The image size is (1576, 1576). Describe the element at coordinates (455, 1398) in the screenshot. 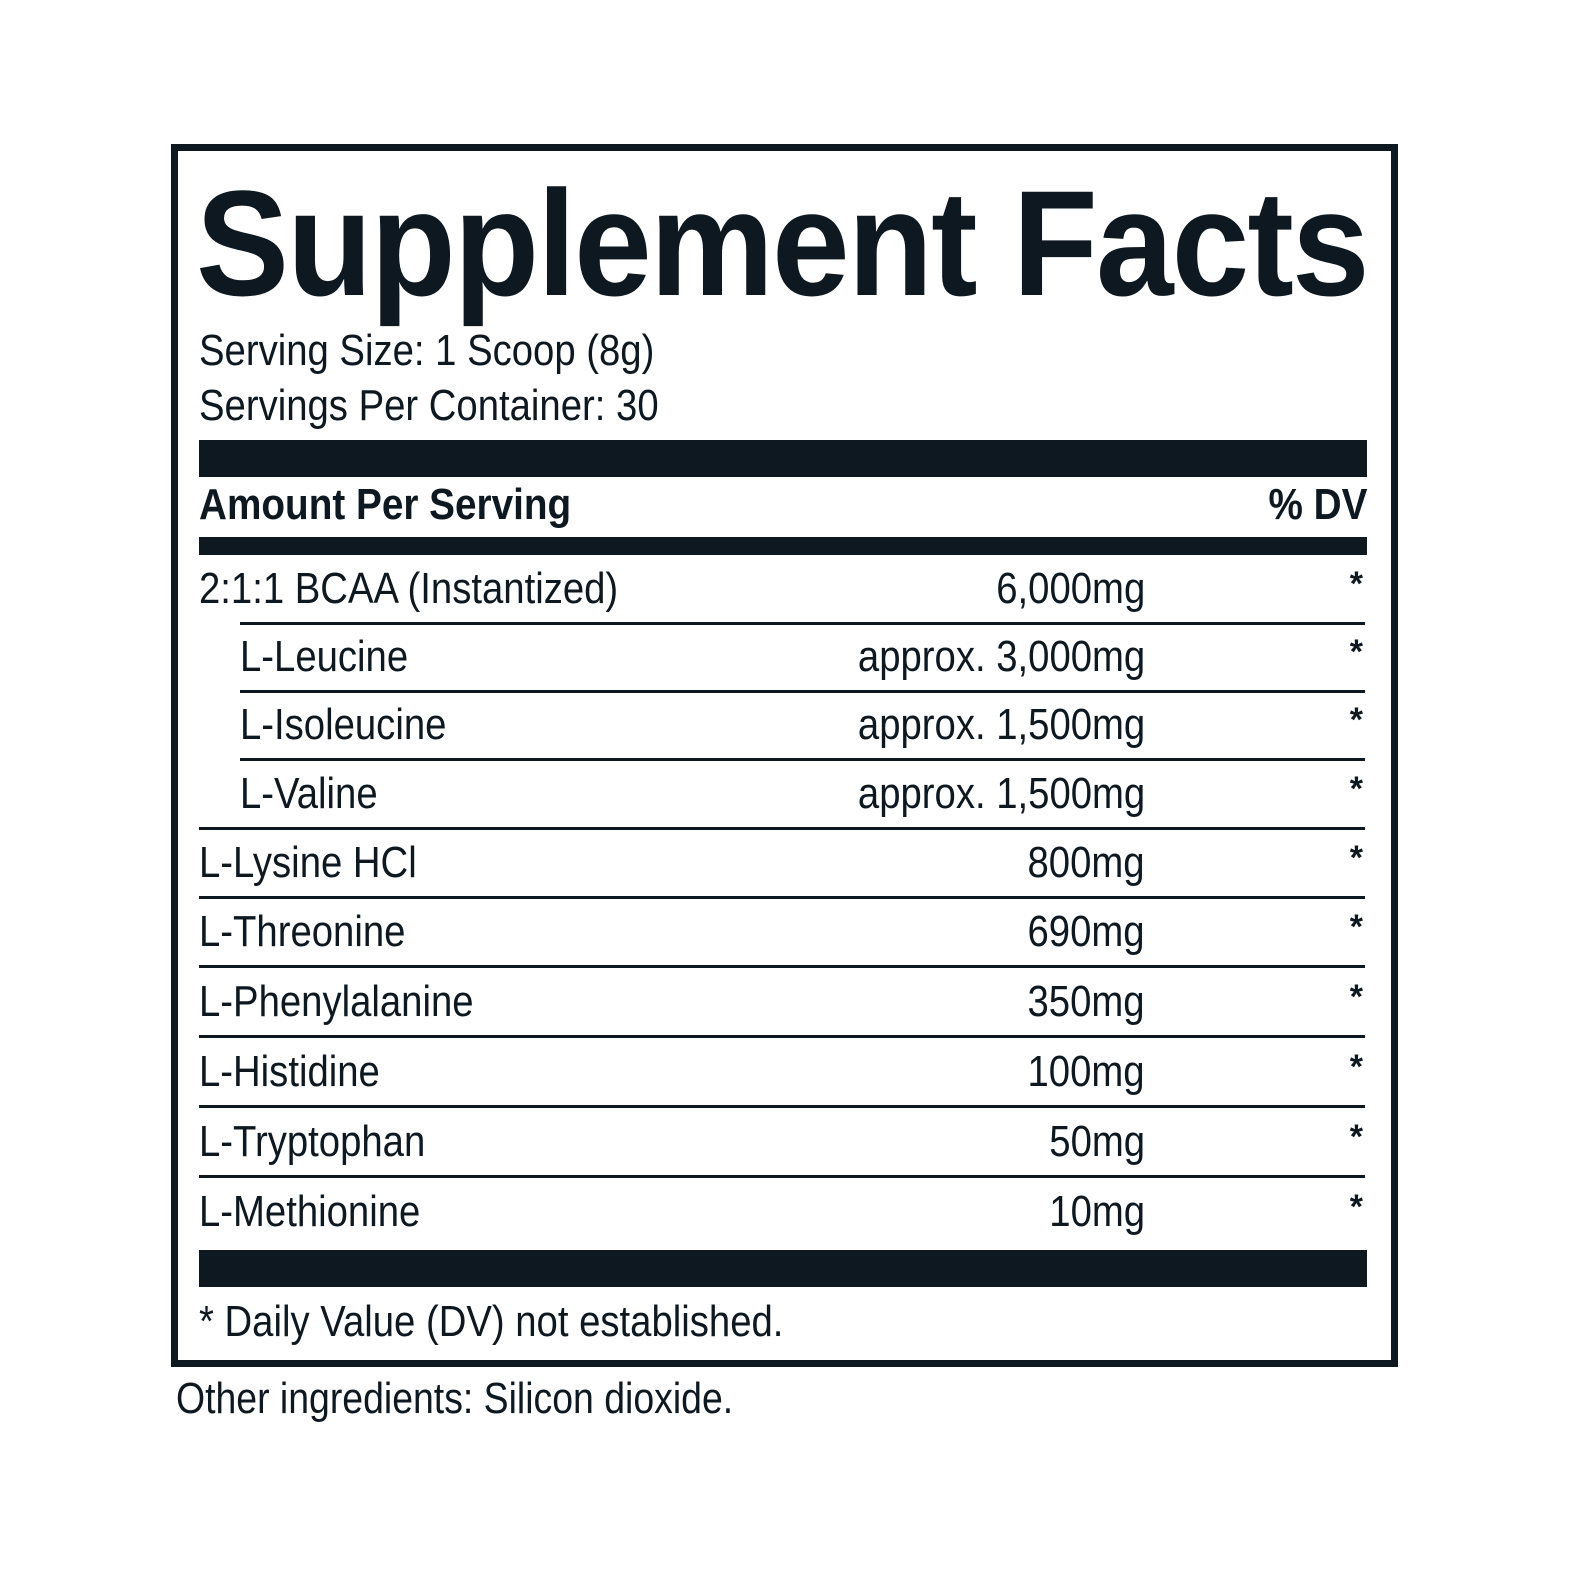

I see `other-ingredients: Other ingredients: Silicon dioxide.` at that location.